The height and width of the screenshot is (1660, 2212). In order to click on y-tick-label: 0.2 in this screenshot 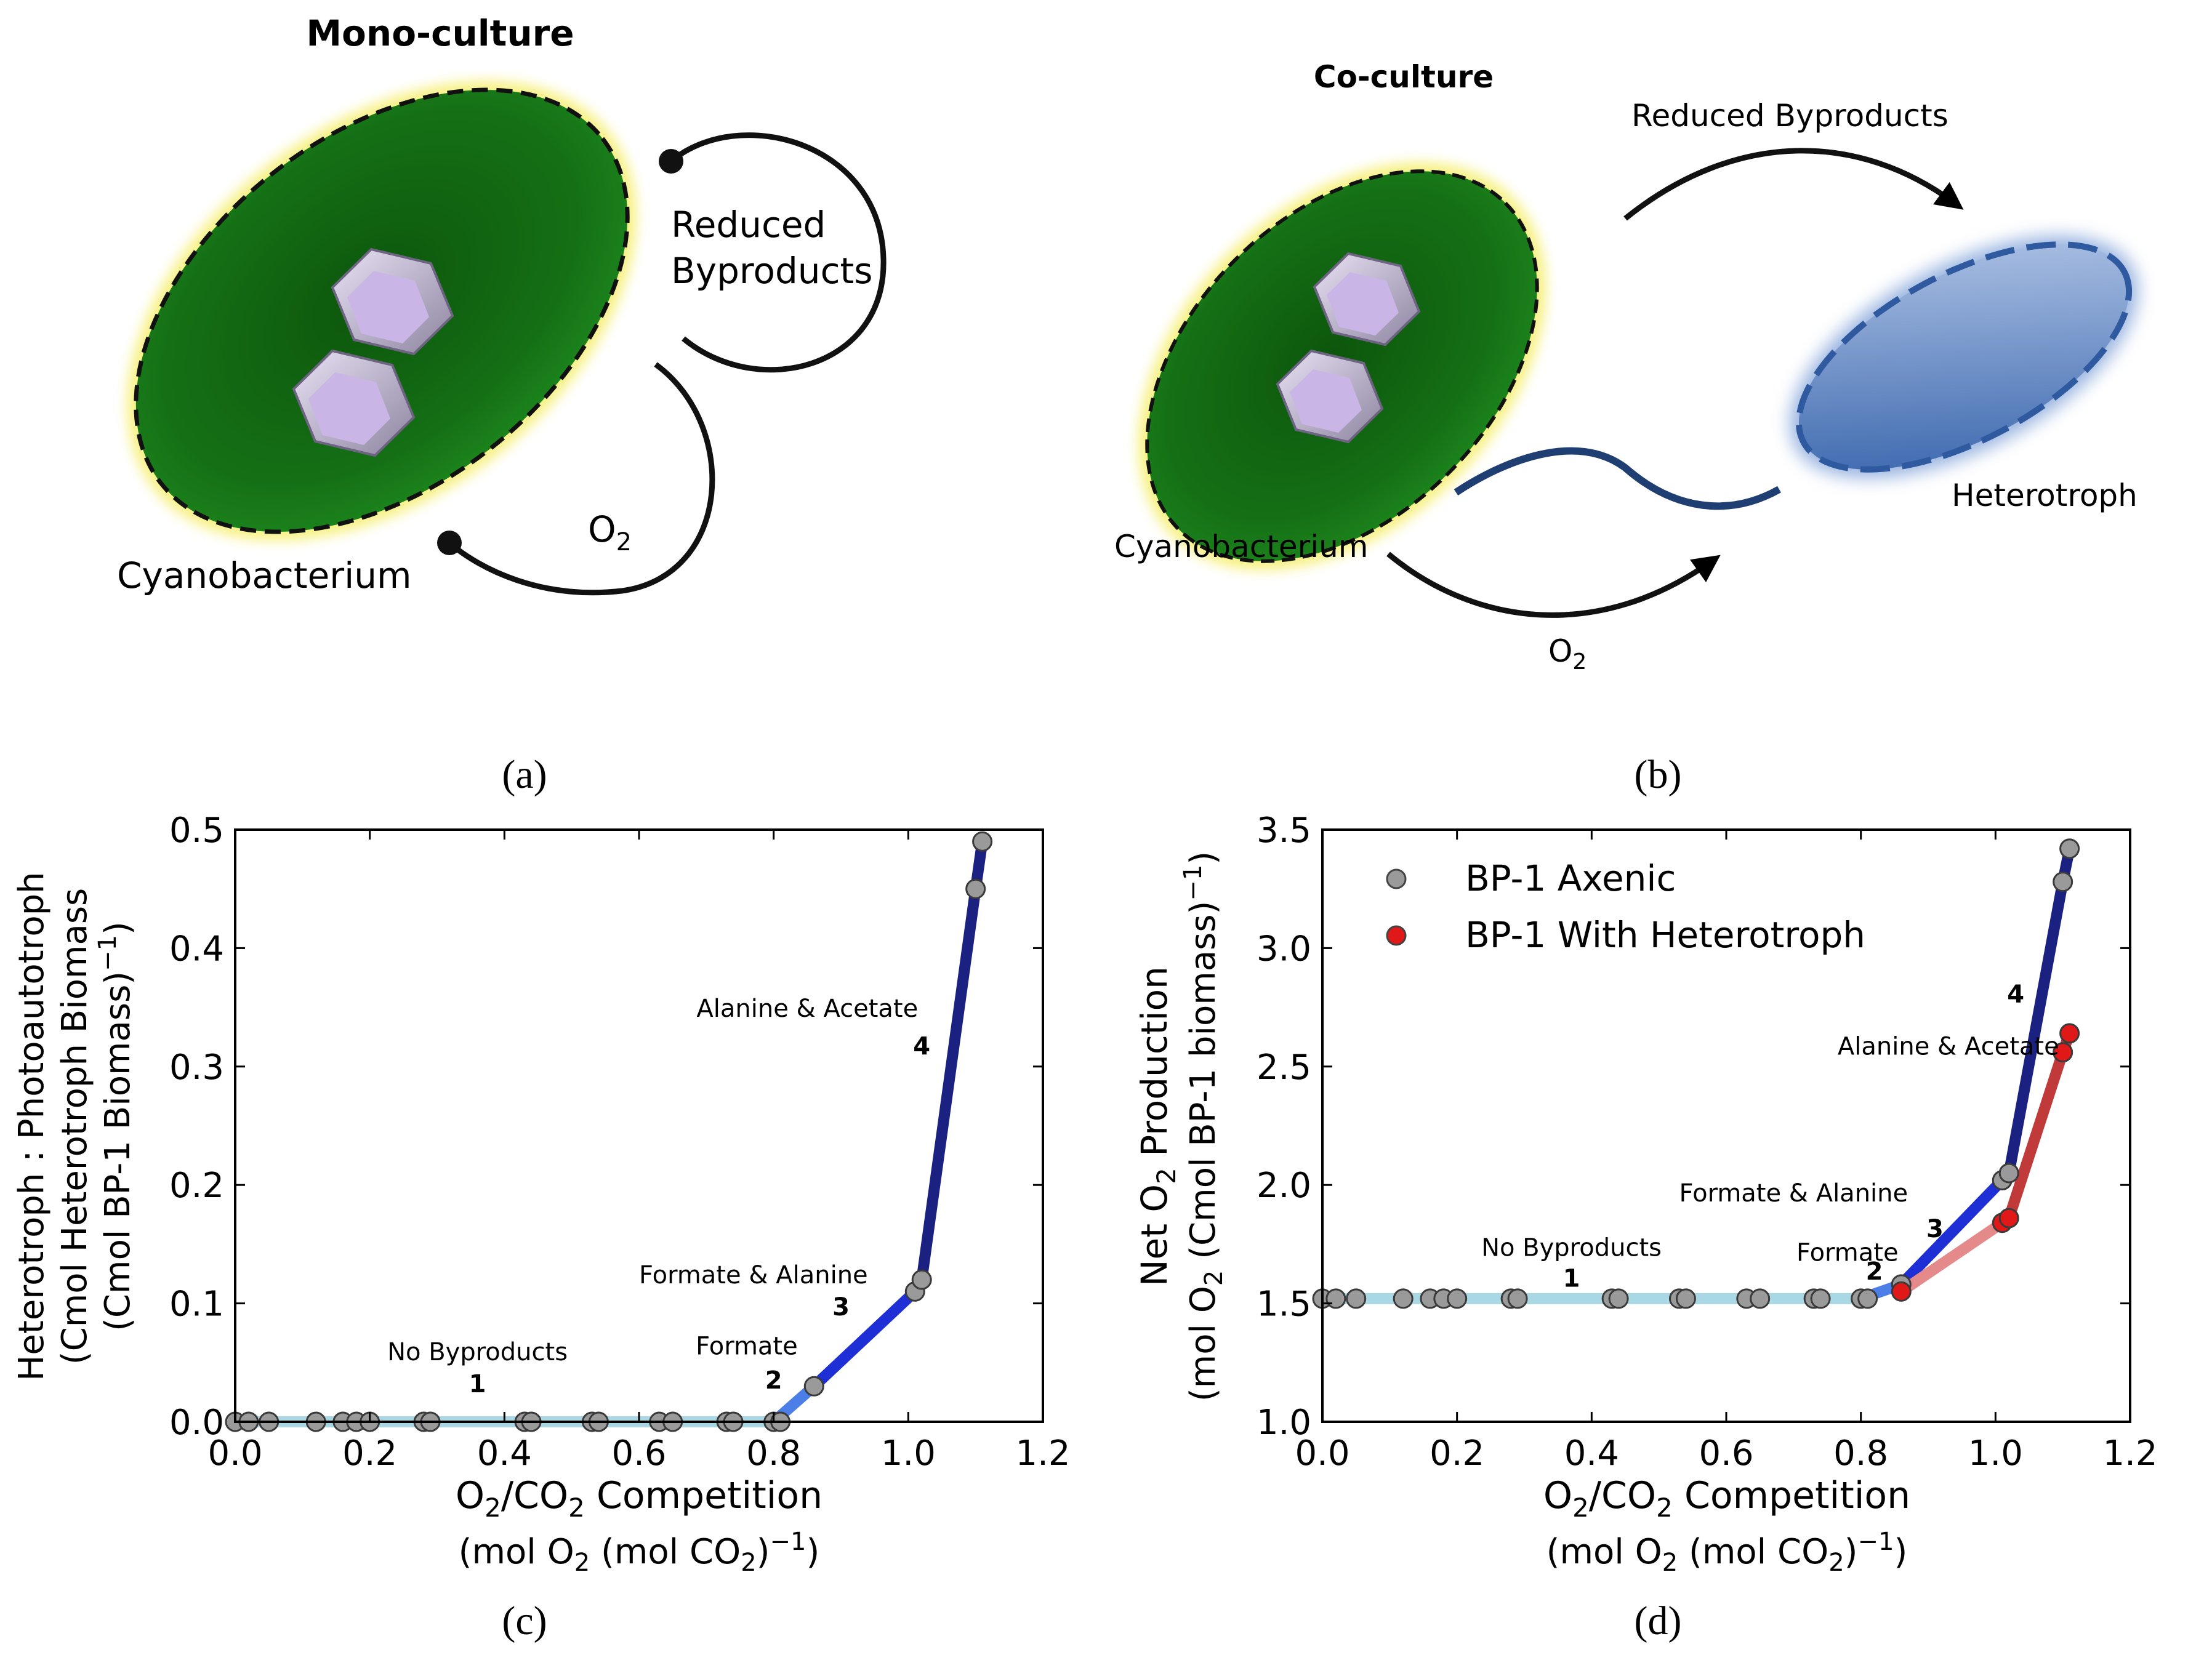, I will do `click(196, 1186)`.